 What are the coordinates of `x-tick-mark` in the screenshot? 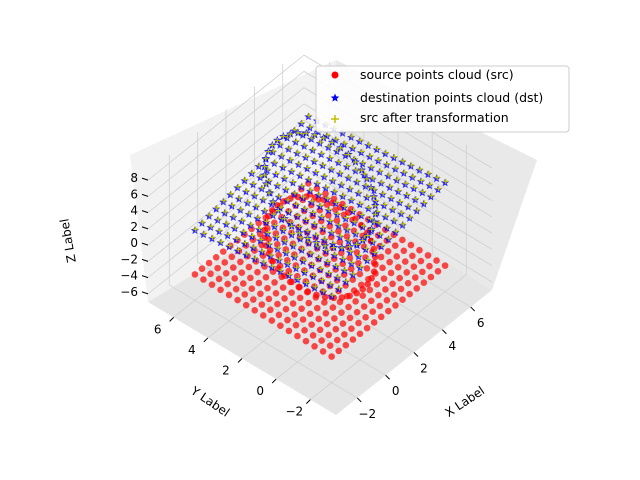 It's located at (473, 309).